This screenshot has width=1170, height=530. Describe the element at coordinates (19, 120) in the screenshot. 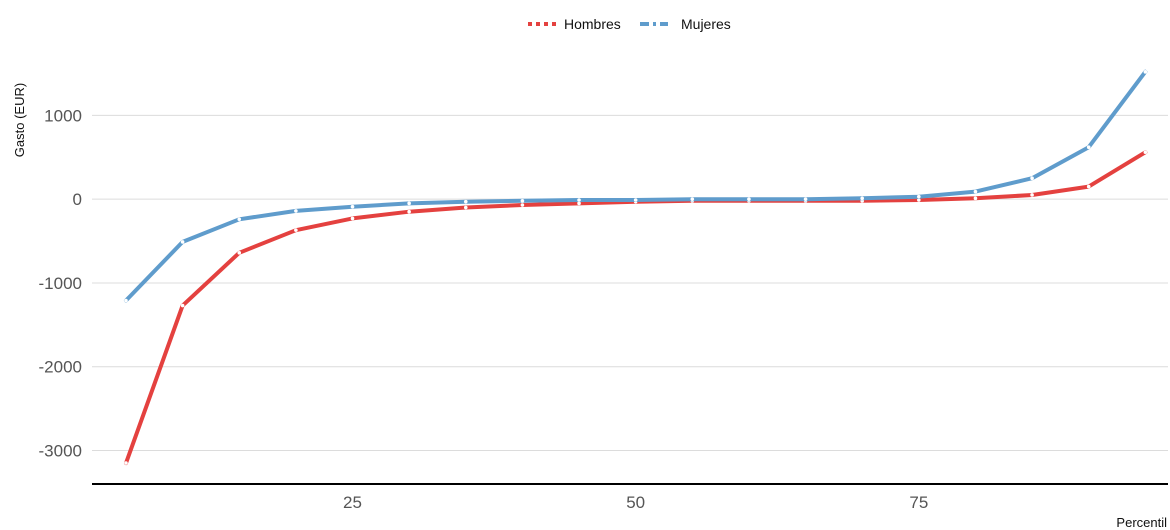

I see `y-axis-title: Gasto (EUR)` at that location.